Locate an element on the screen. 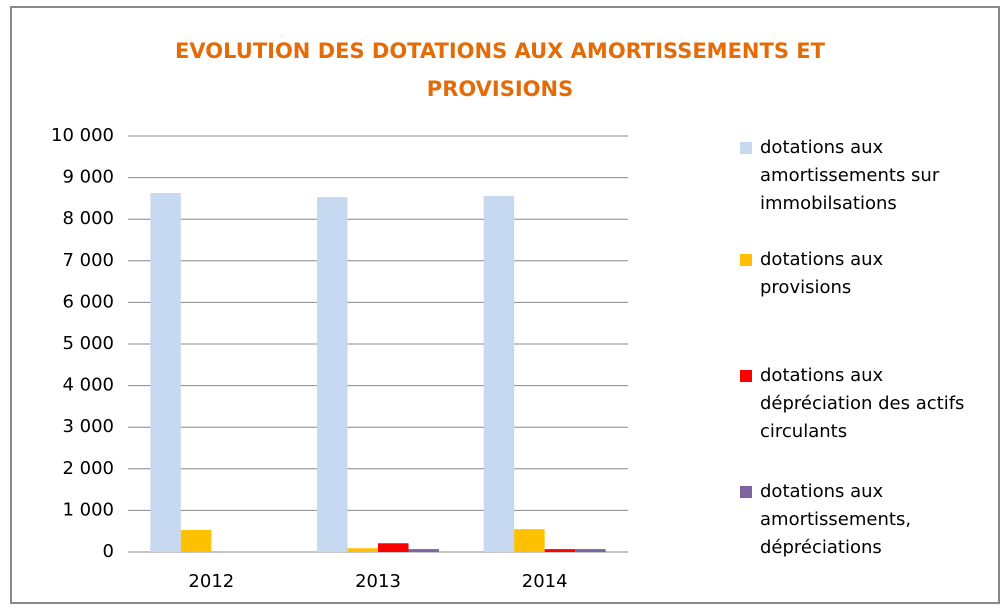  y-tick-label: 6 000 is located at coordinates (88, 301).